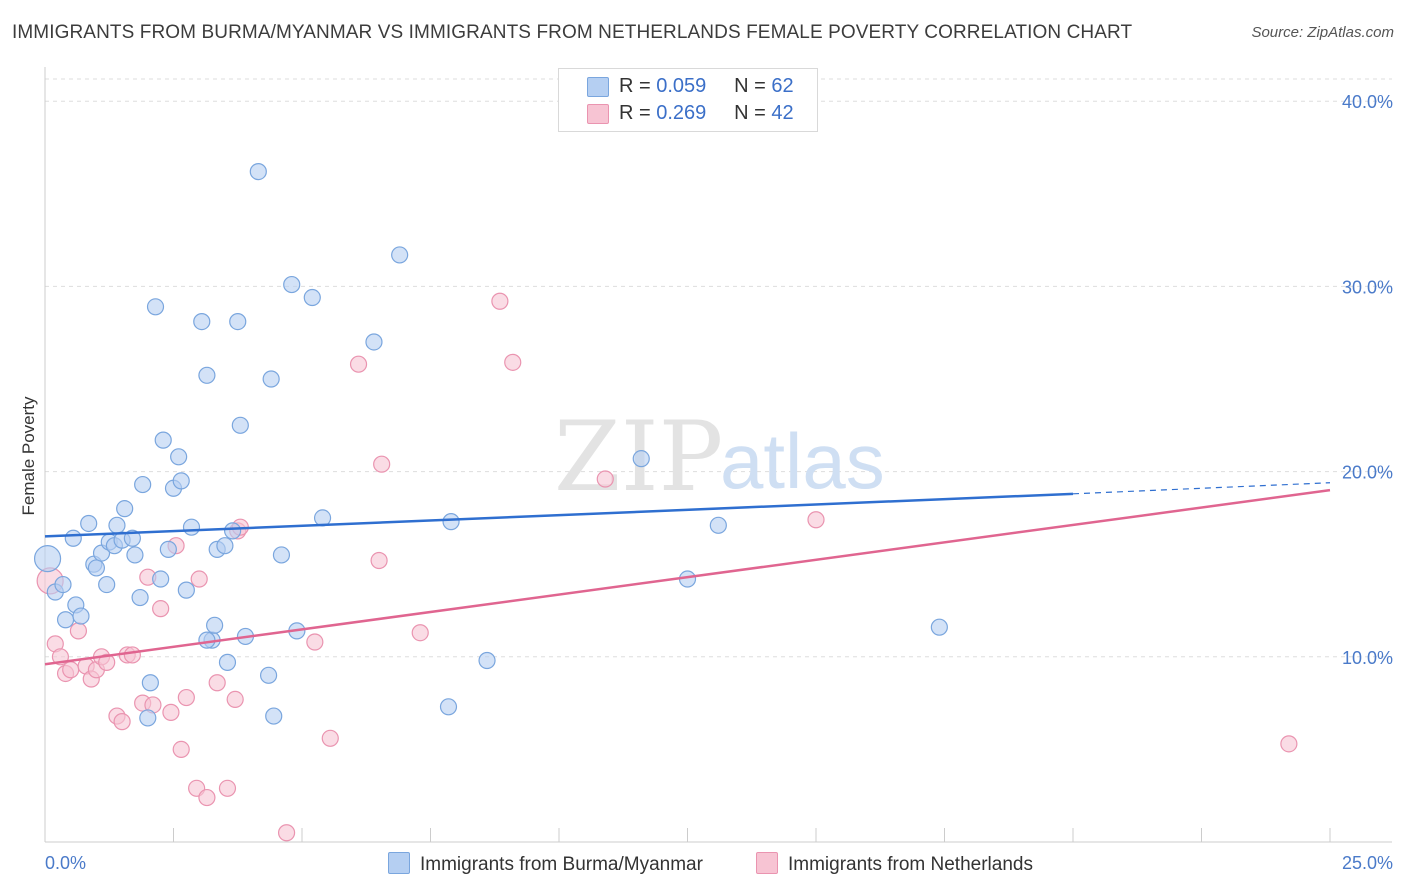 The width and height of the screenshot is (1406, 892). Describe the element at coordinates (399, 863) in the screenshot. I see `bottom-legend-swatch-blue` at that location.